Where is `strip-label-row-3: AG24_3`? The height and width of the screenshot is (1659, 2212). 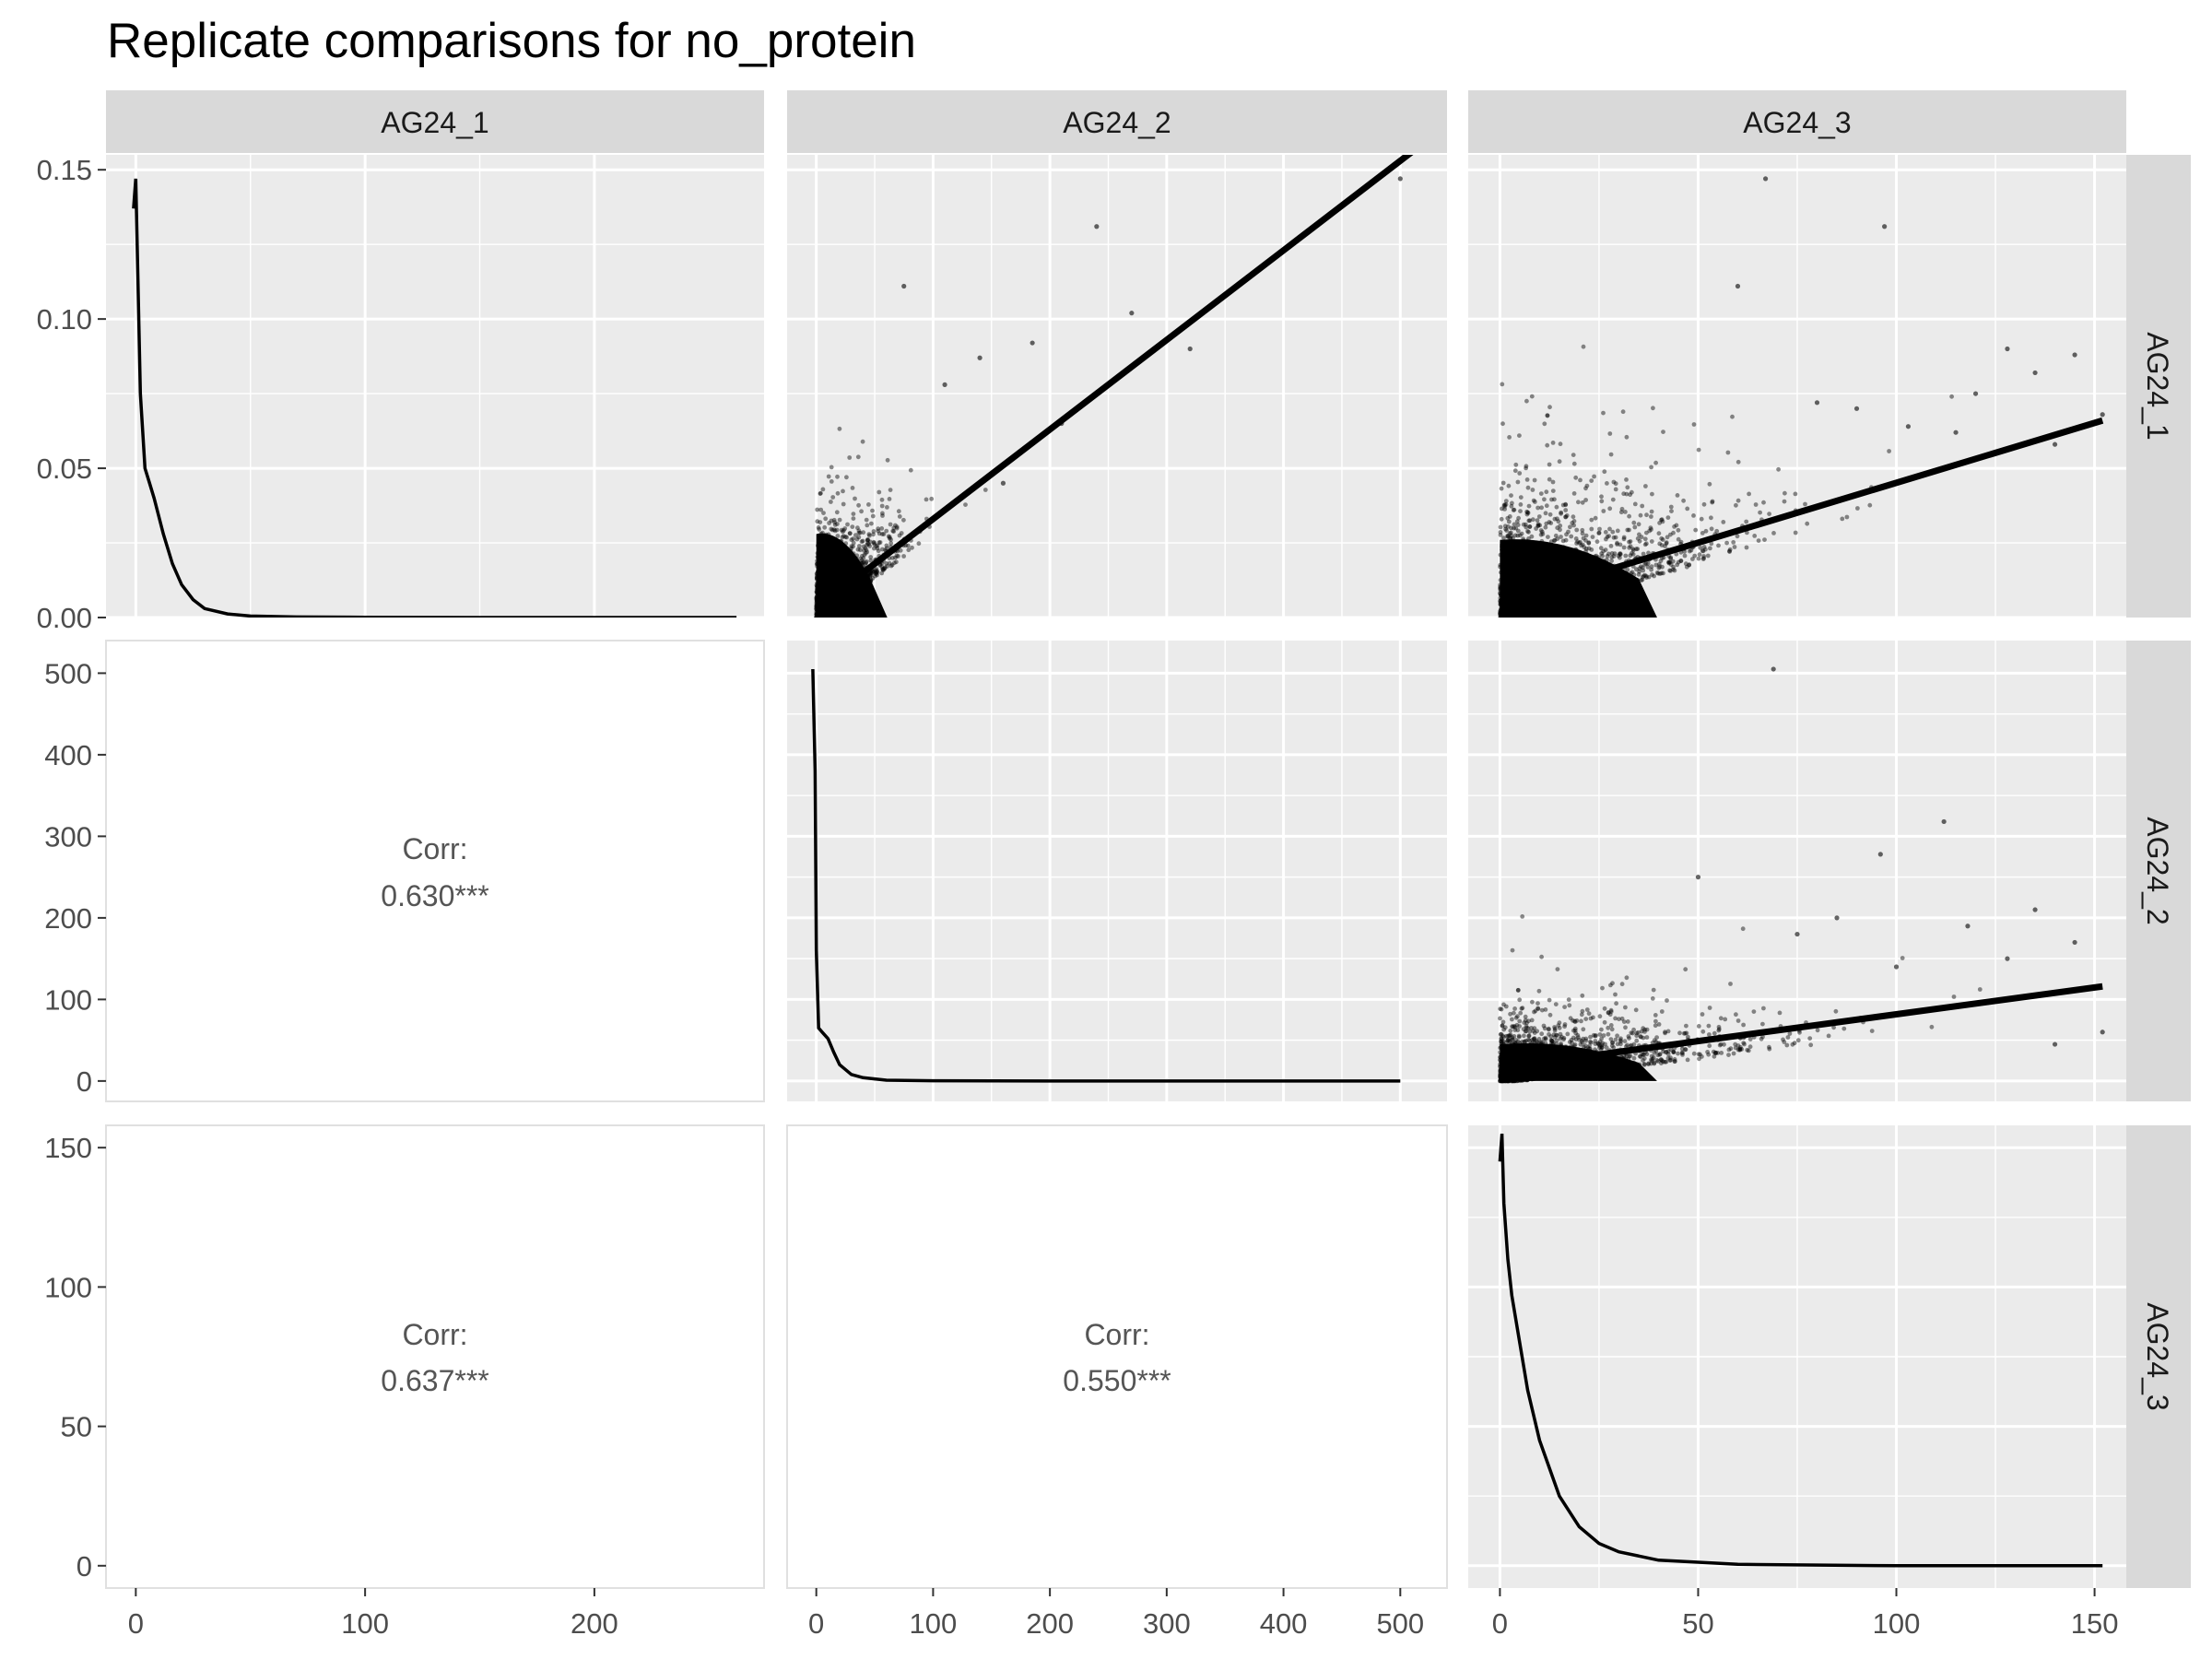 strip-label-row-3: AG24_3 is located at coordinates (2157, 1356).